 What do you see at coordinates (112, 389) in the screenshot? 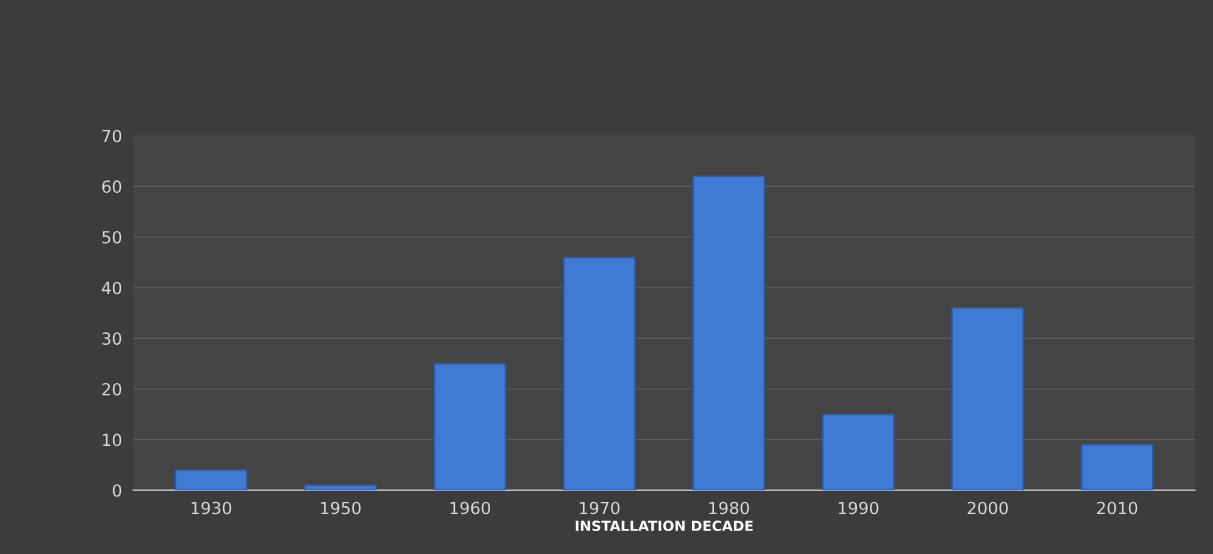
I see `y-tick-label: 20` at bounding box center [112, 389].